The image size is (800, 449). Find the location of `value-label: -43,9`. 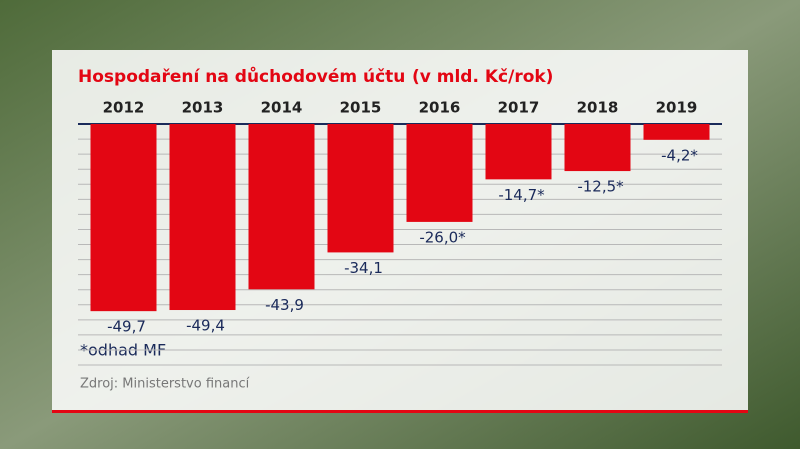

value-label: -43,9 is located at coordinates (284, 305).